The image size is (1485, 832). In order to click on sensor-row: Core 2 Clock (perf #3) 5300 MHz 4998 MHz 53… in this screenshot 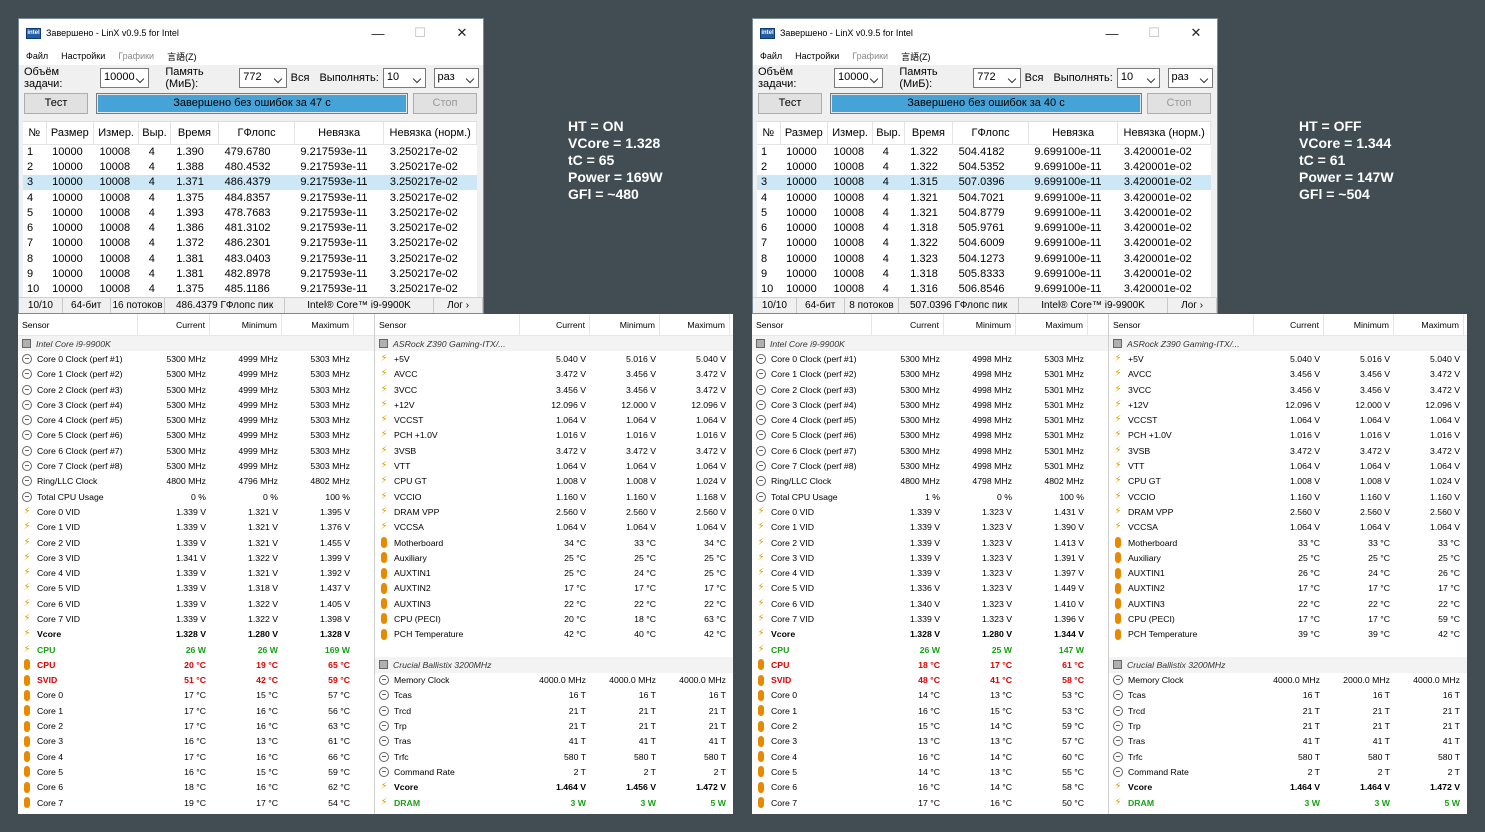, I will do `click(930, 389)`.